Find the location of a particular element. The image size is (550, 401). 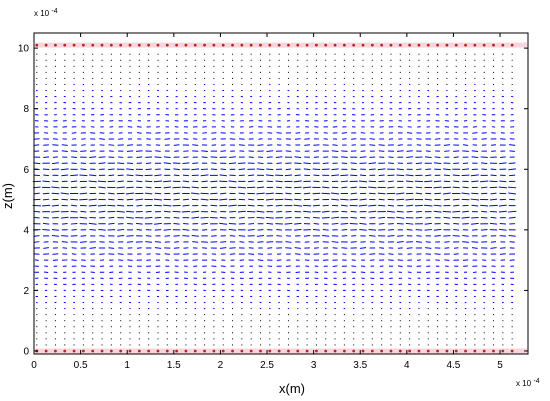

y-tick-label: 2 is located at coordinates (26, 291).